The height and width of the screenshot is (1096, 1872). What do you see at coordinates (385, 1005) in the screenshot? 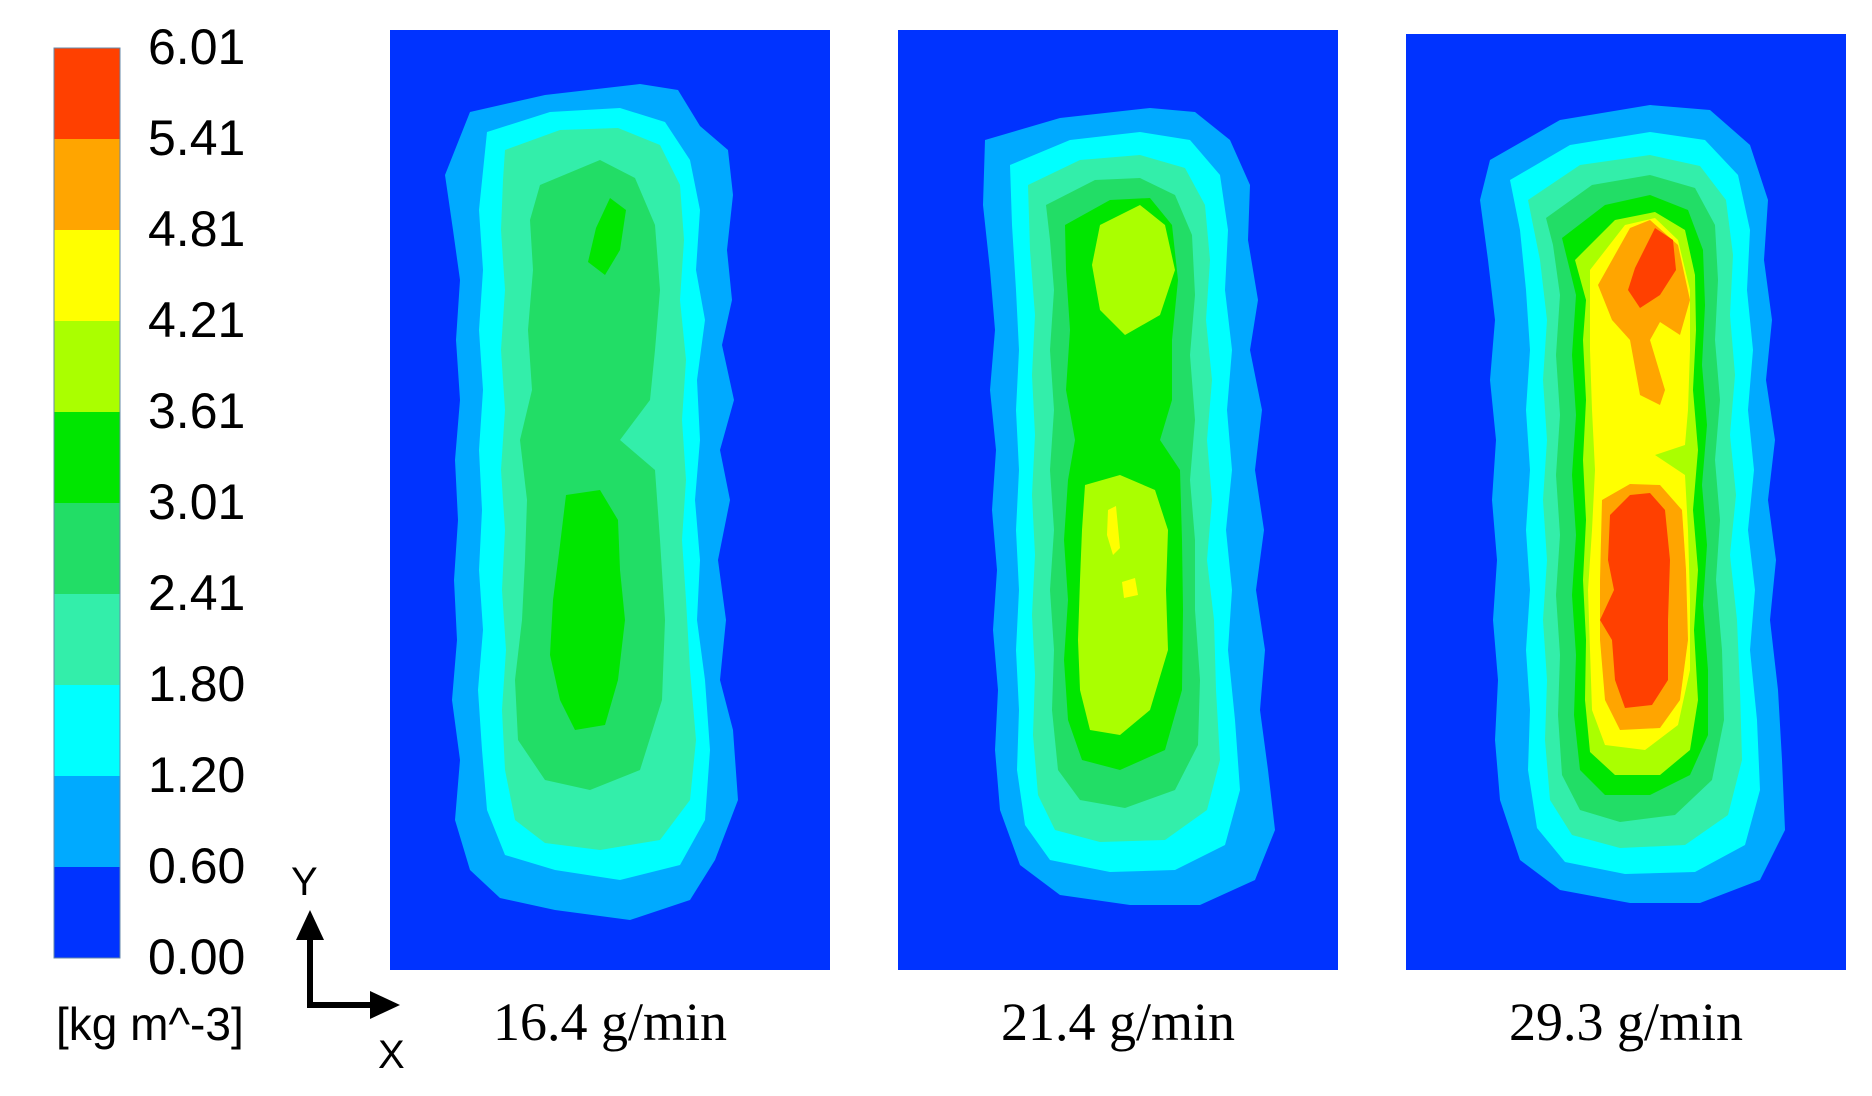
I see `x-axis-arrowhead` at bounding box center [385, 1005].